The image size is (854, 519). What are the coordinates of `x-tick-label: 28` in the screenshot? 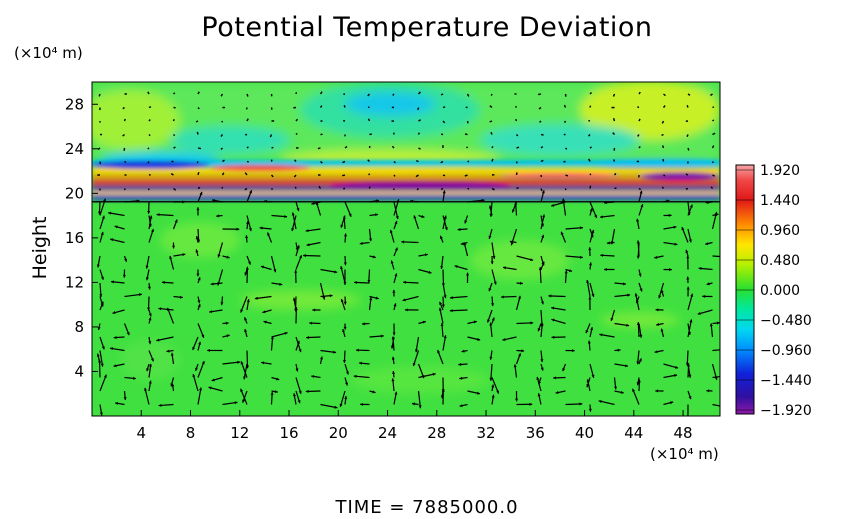 It's located at (436, 433).